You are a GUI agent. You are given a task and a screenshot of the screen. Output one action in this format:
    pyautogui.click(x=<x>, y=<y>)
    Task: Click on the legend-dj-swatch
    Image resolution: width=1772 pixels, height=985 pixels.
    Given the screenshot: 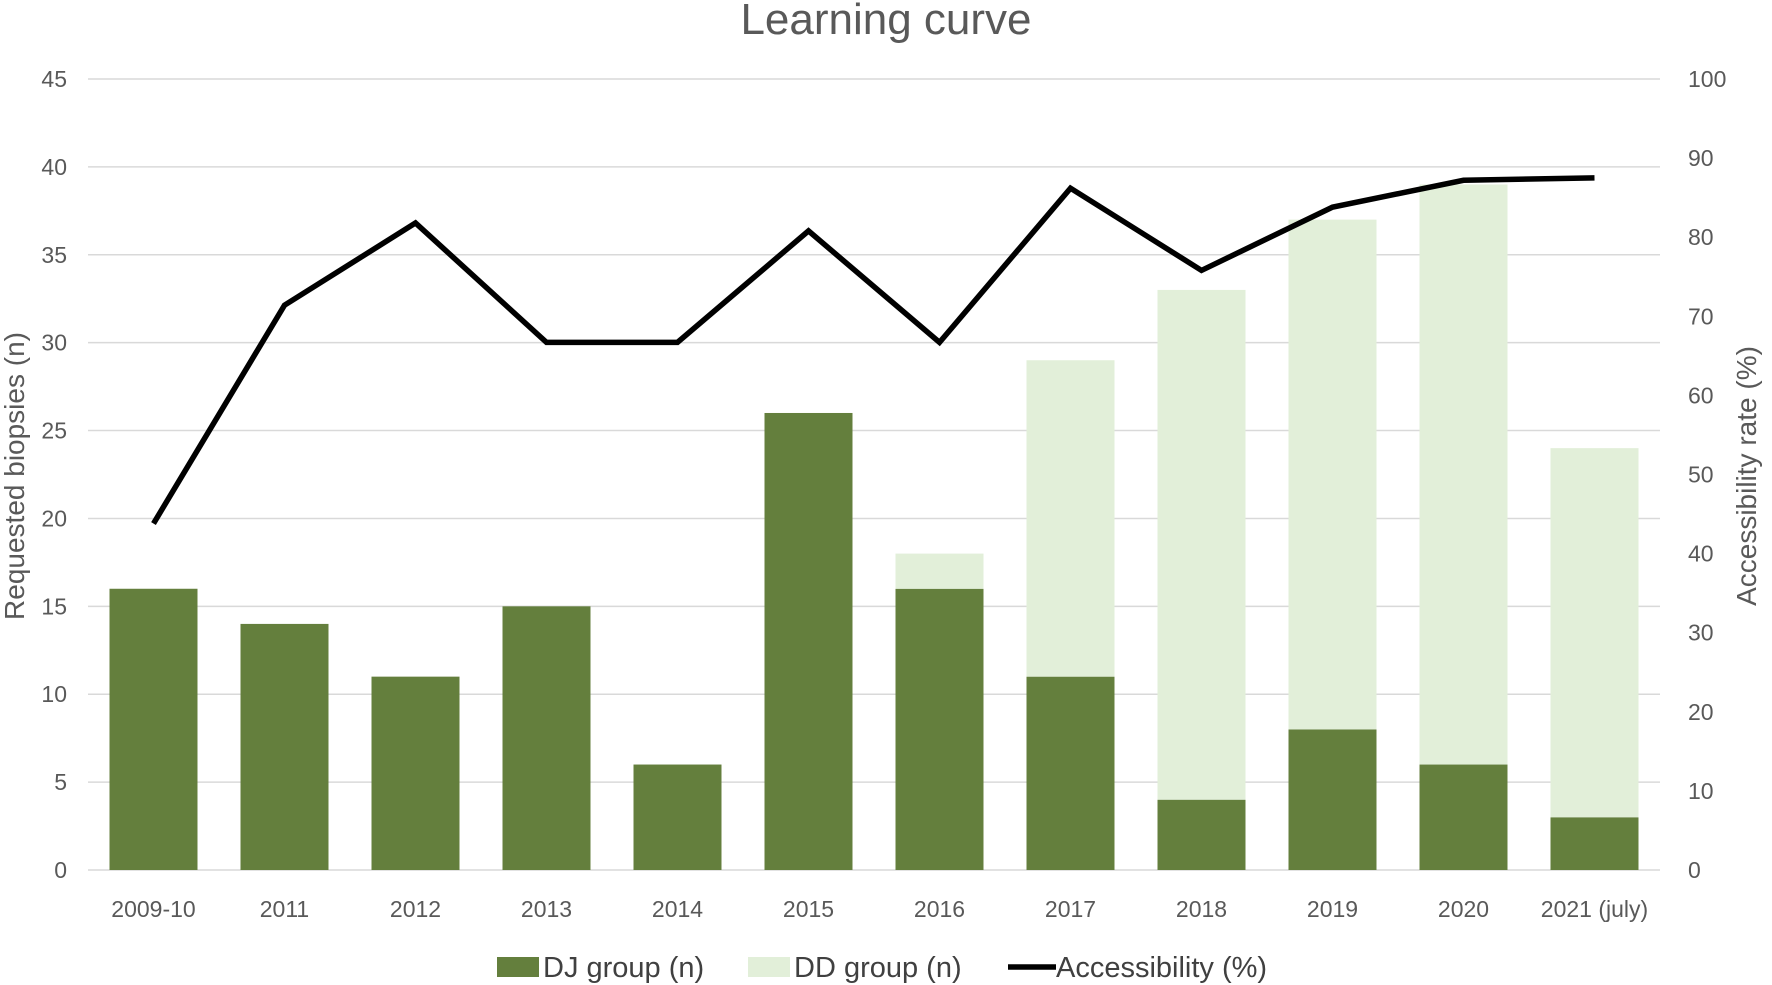 What is the action you would take?
    pyautogui.click(x=518, y=967)
    